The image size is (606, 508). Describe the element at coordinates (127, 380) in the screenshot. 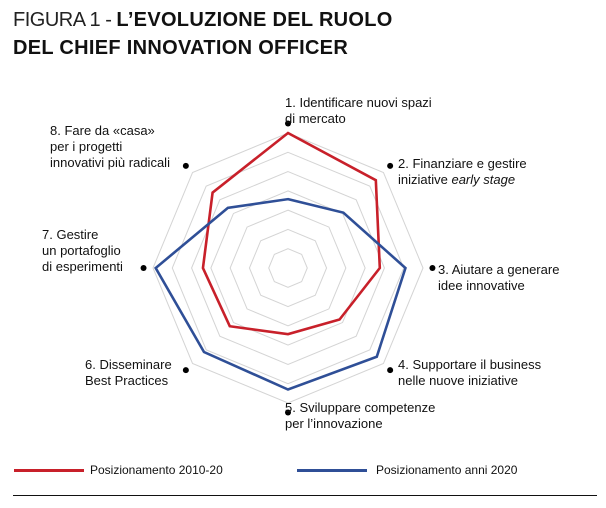

I see `axis-label-line: Best Practices` at that location.